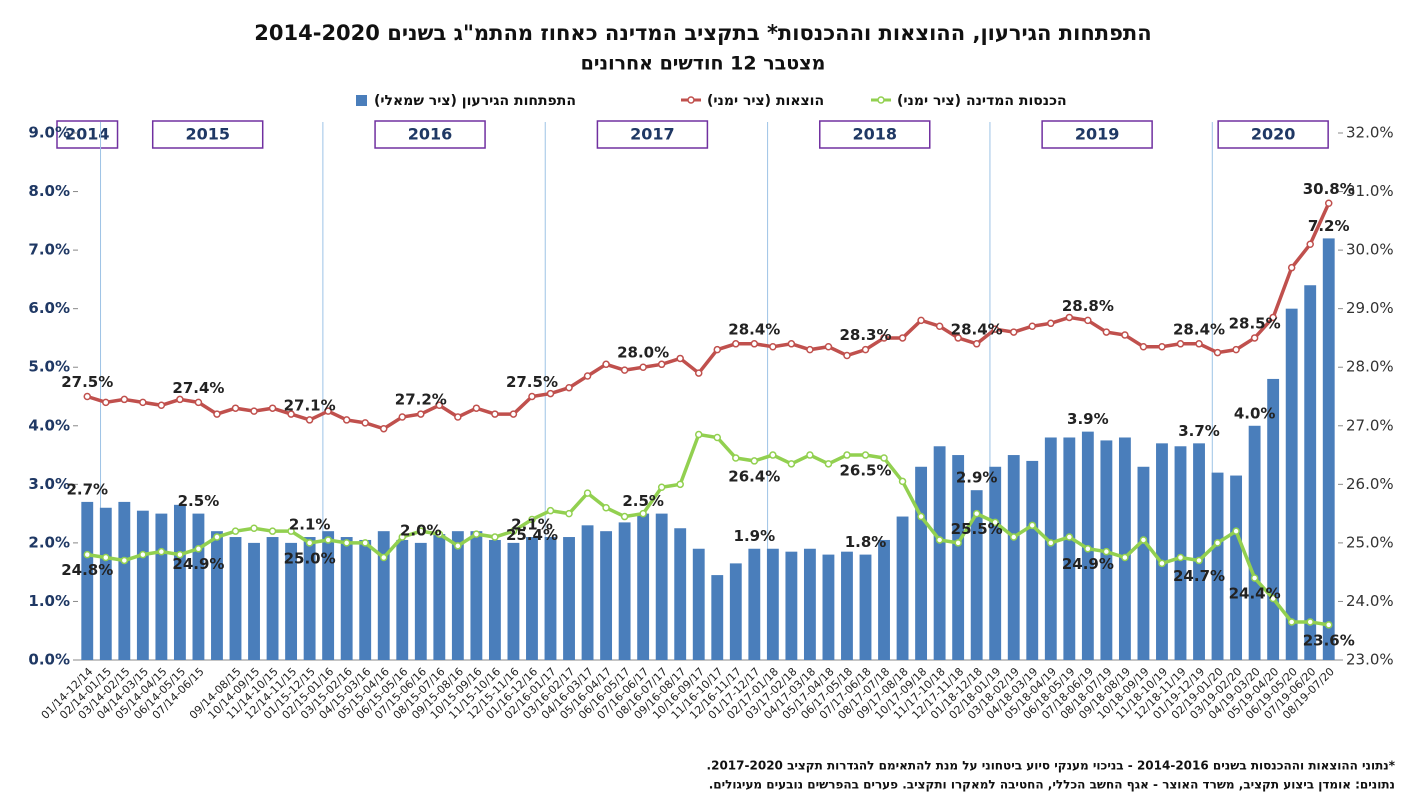 Image resolution: width=1406 pixels, height=795 pixels. Describe the element at coordinates (866, 542) in the screenshot. I see `data-label: 1.8%` at that location.